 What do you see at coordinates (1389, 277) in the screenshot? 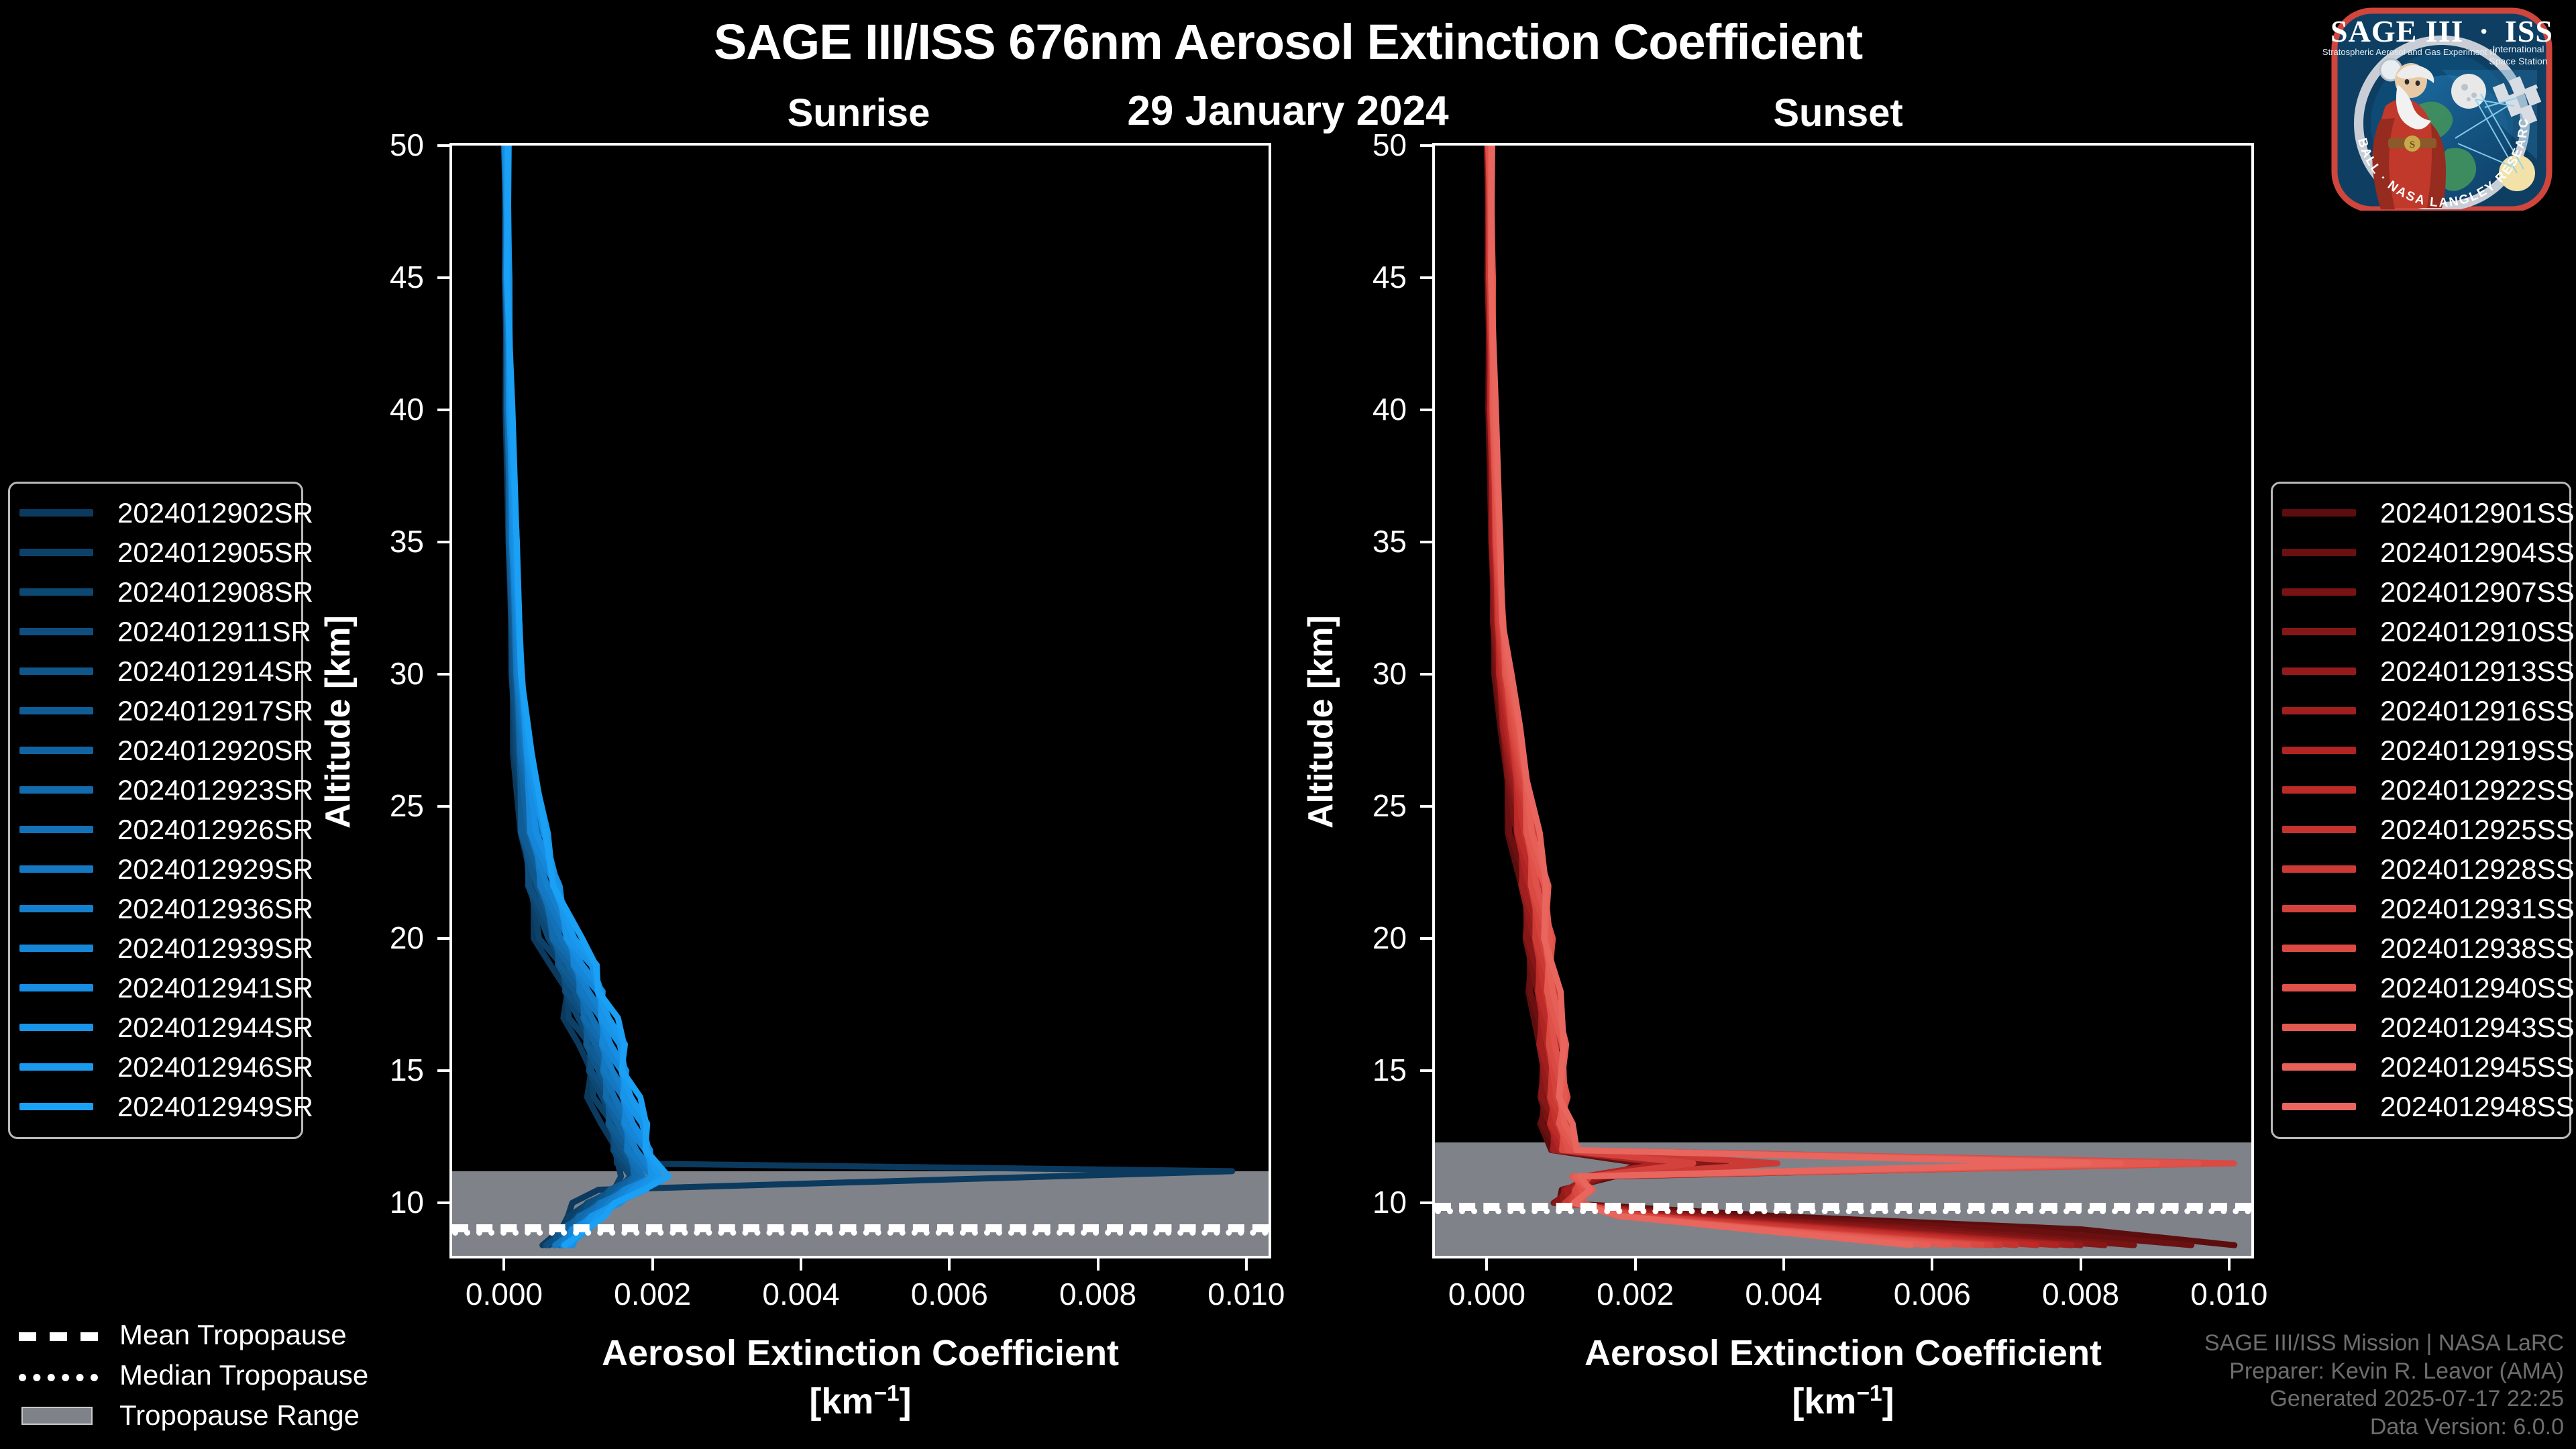
I see `sunset-ytick-label-45: 45` at bounding box center [1389, 277].